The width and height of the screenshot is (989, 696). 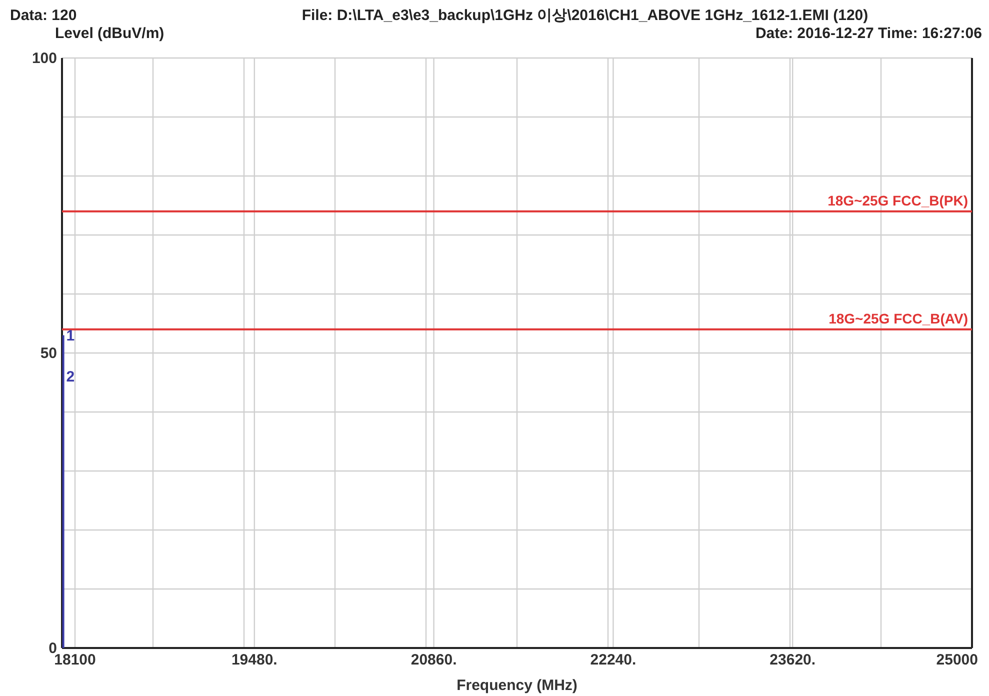 What do you see at coordinates (613, 660) in the screenshot?
I see `x-tick-label: 22240.` at bounding box center [613, 660].